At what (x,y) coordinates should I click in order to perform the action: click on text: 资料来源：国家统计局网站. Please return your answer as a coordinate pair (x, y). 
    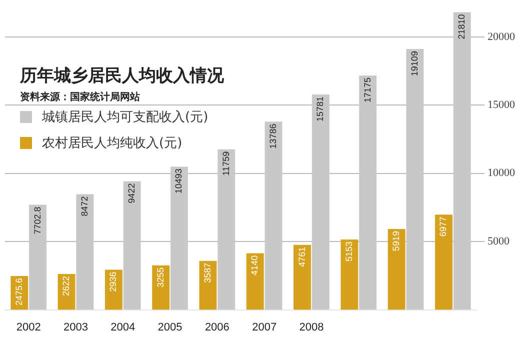
    Looking at the image, I should click on (80, 97).